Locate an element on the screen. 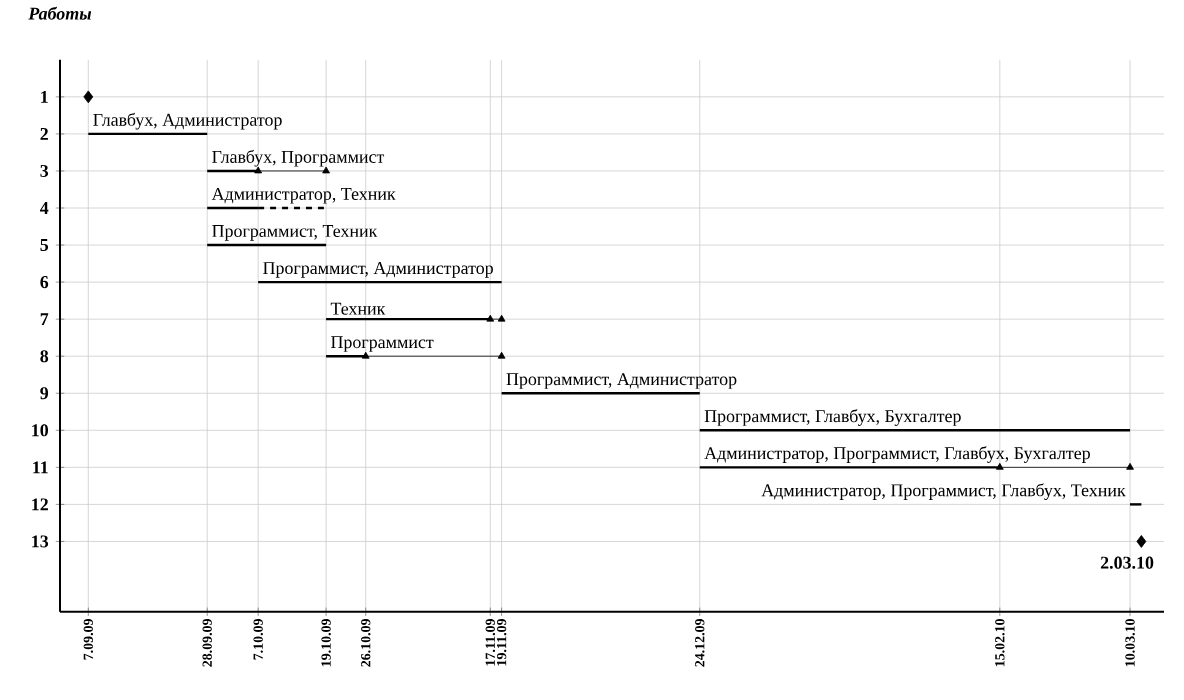 Image resolution: width=1184 pixels, height=700 pixels. annotation: Техник is located at coordinates (358, 308).